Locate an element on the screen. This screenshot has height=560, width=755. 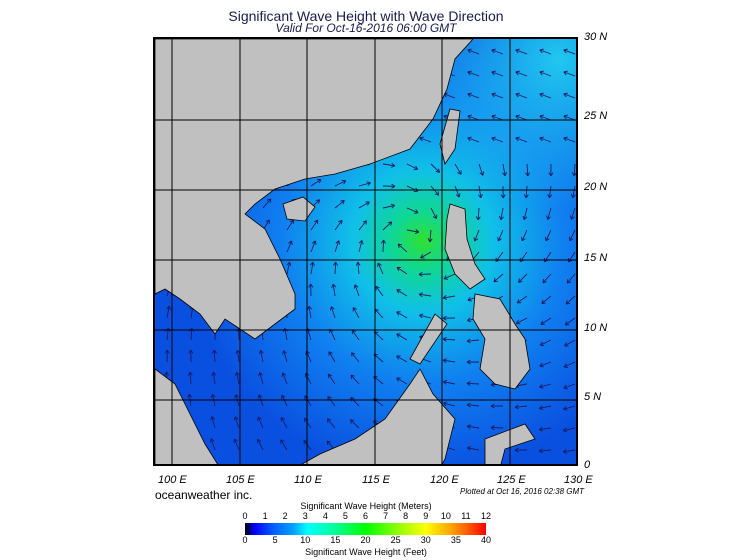
lon-label: 125 E is located at coordinates (511, 480).